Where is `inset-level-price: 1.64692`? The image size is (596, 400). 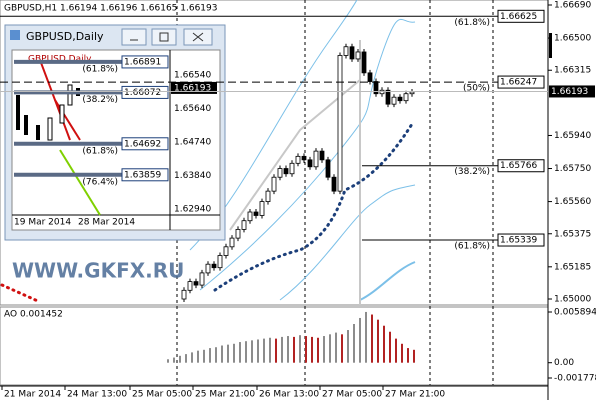
inset-level-price: 1.64692 is located at coordinates (142, 144).